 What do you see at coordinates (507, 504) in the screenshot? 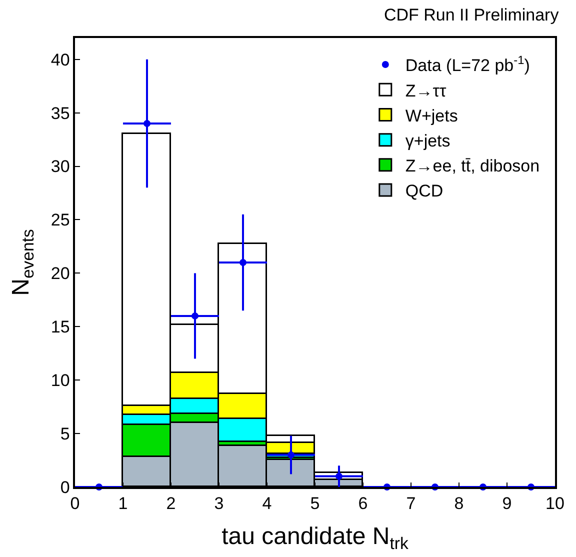
I see `x-tick-label: 9` at bounding box center [507, 504].